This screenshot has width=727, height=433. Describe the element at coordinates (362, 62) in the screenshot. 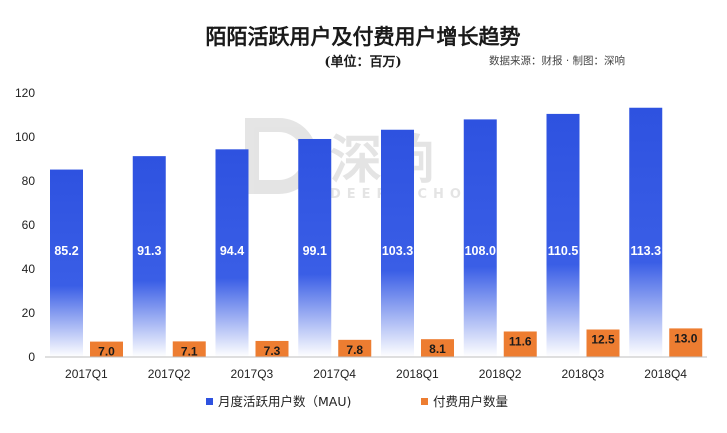

I see `chart-subtitle: (单位：百万)` at that location.